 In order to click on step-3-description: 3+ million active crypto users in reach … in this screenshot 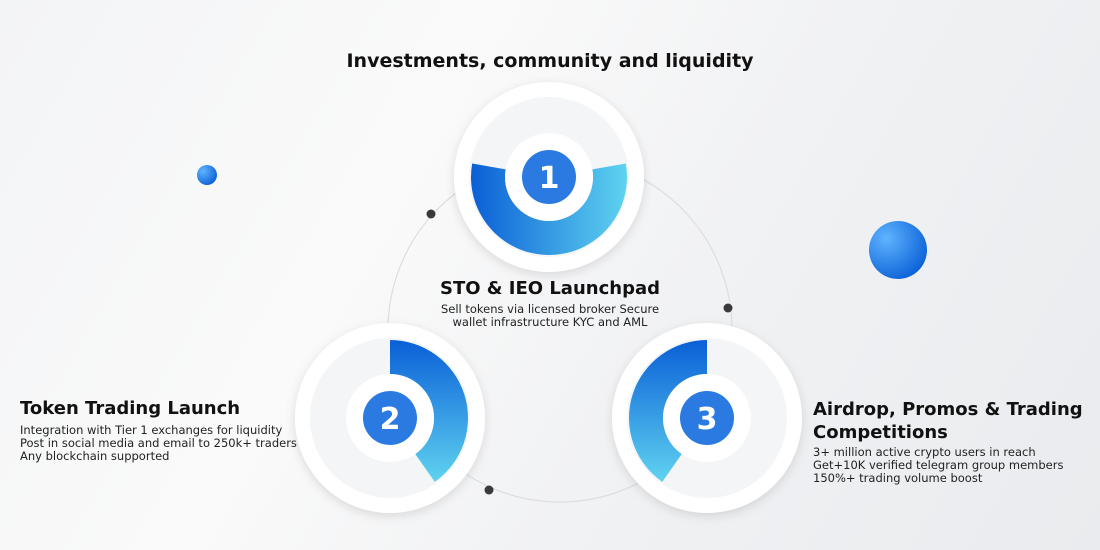, I will do `click(938, 465)`.